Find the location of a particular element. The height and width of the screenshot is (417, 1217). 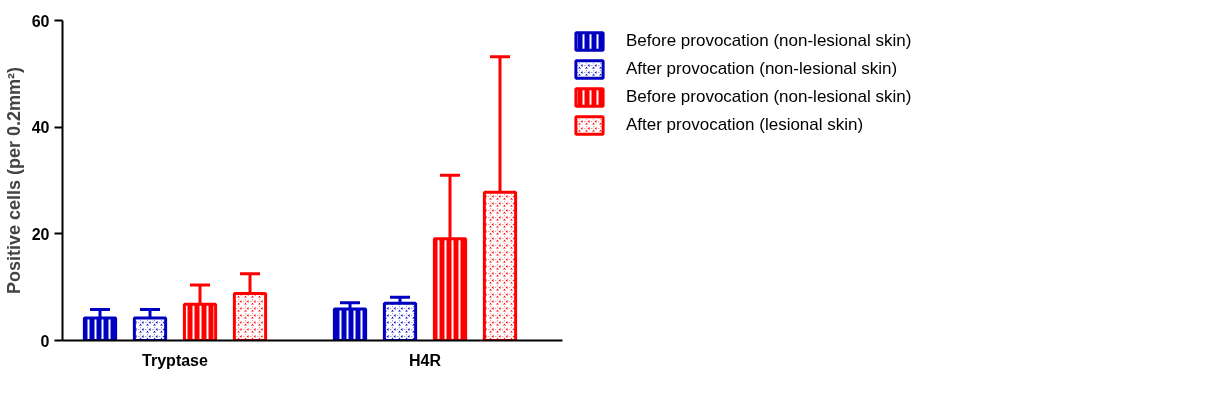

legend-label: After provocation (lesional skin) is located at coordinates (745, 125).